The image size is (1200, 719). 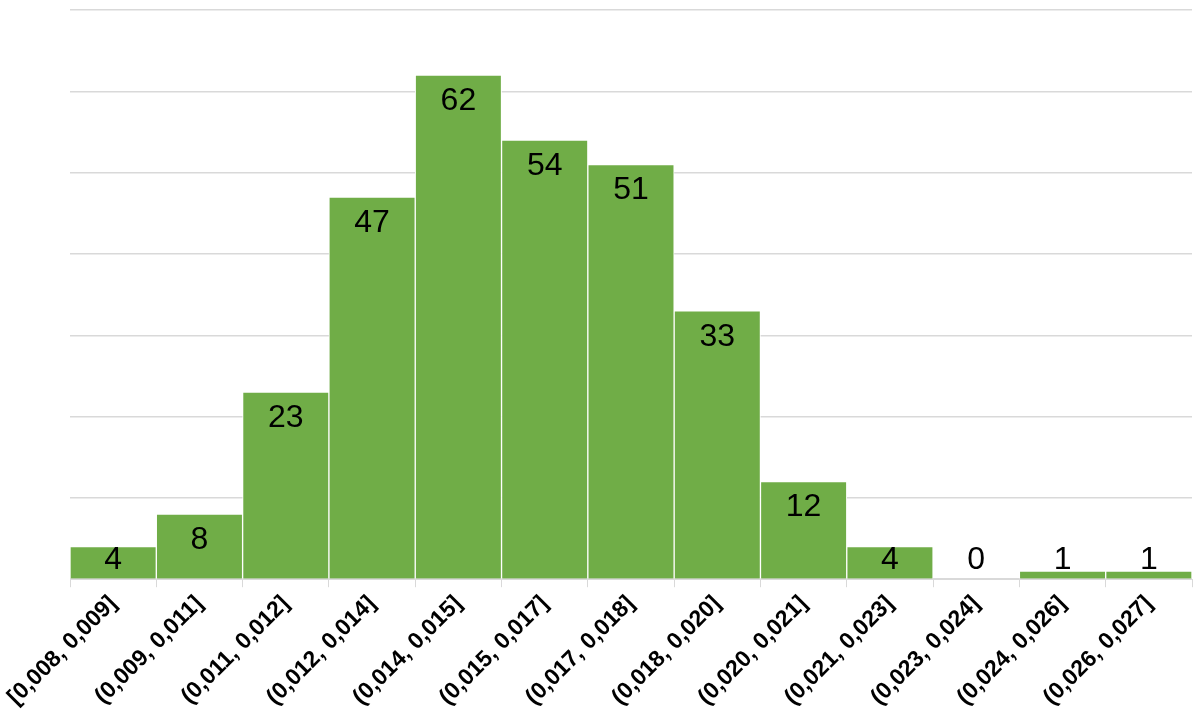 What do you see at coordinates (285, 416) in the screenshot?
I see `data-label: 23` at bounding box center [285, 416].